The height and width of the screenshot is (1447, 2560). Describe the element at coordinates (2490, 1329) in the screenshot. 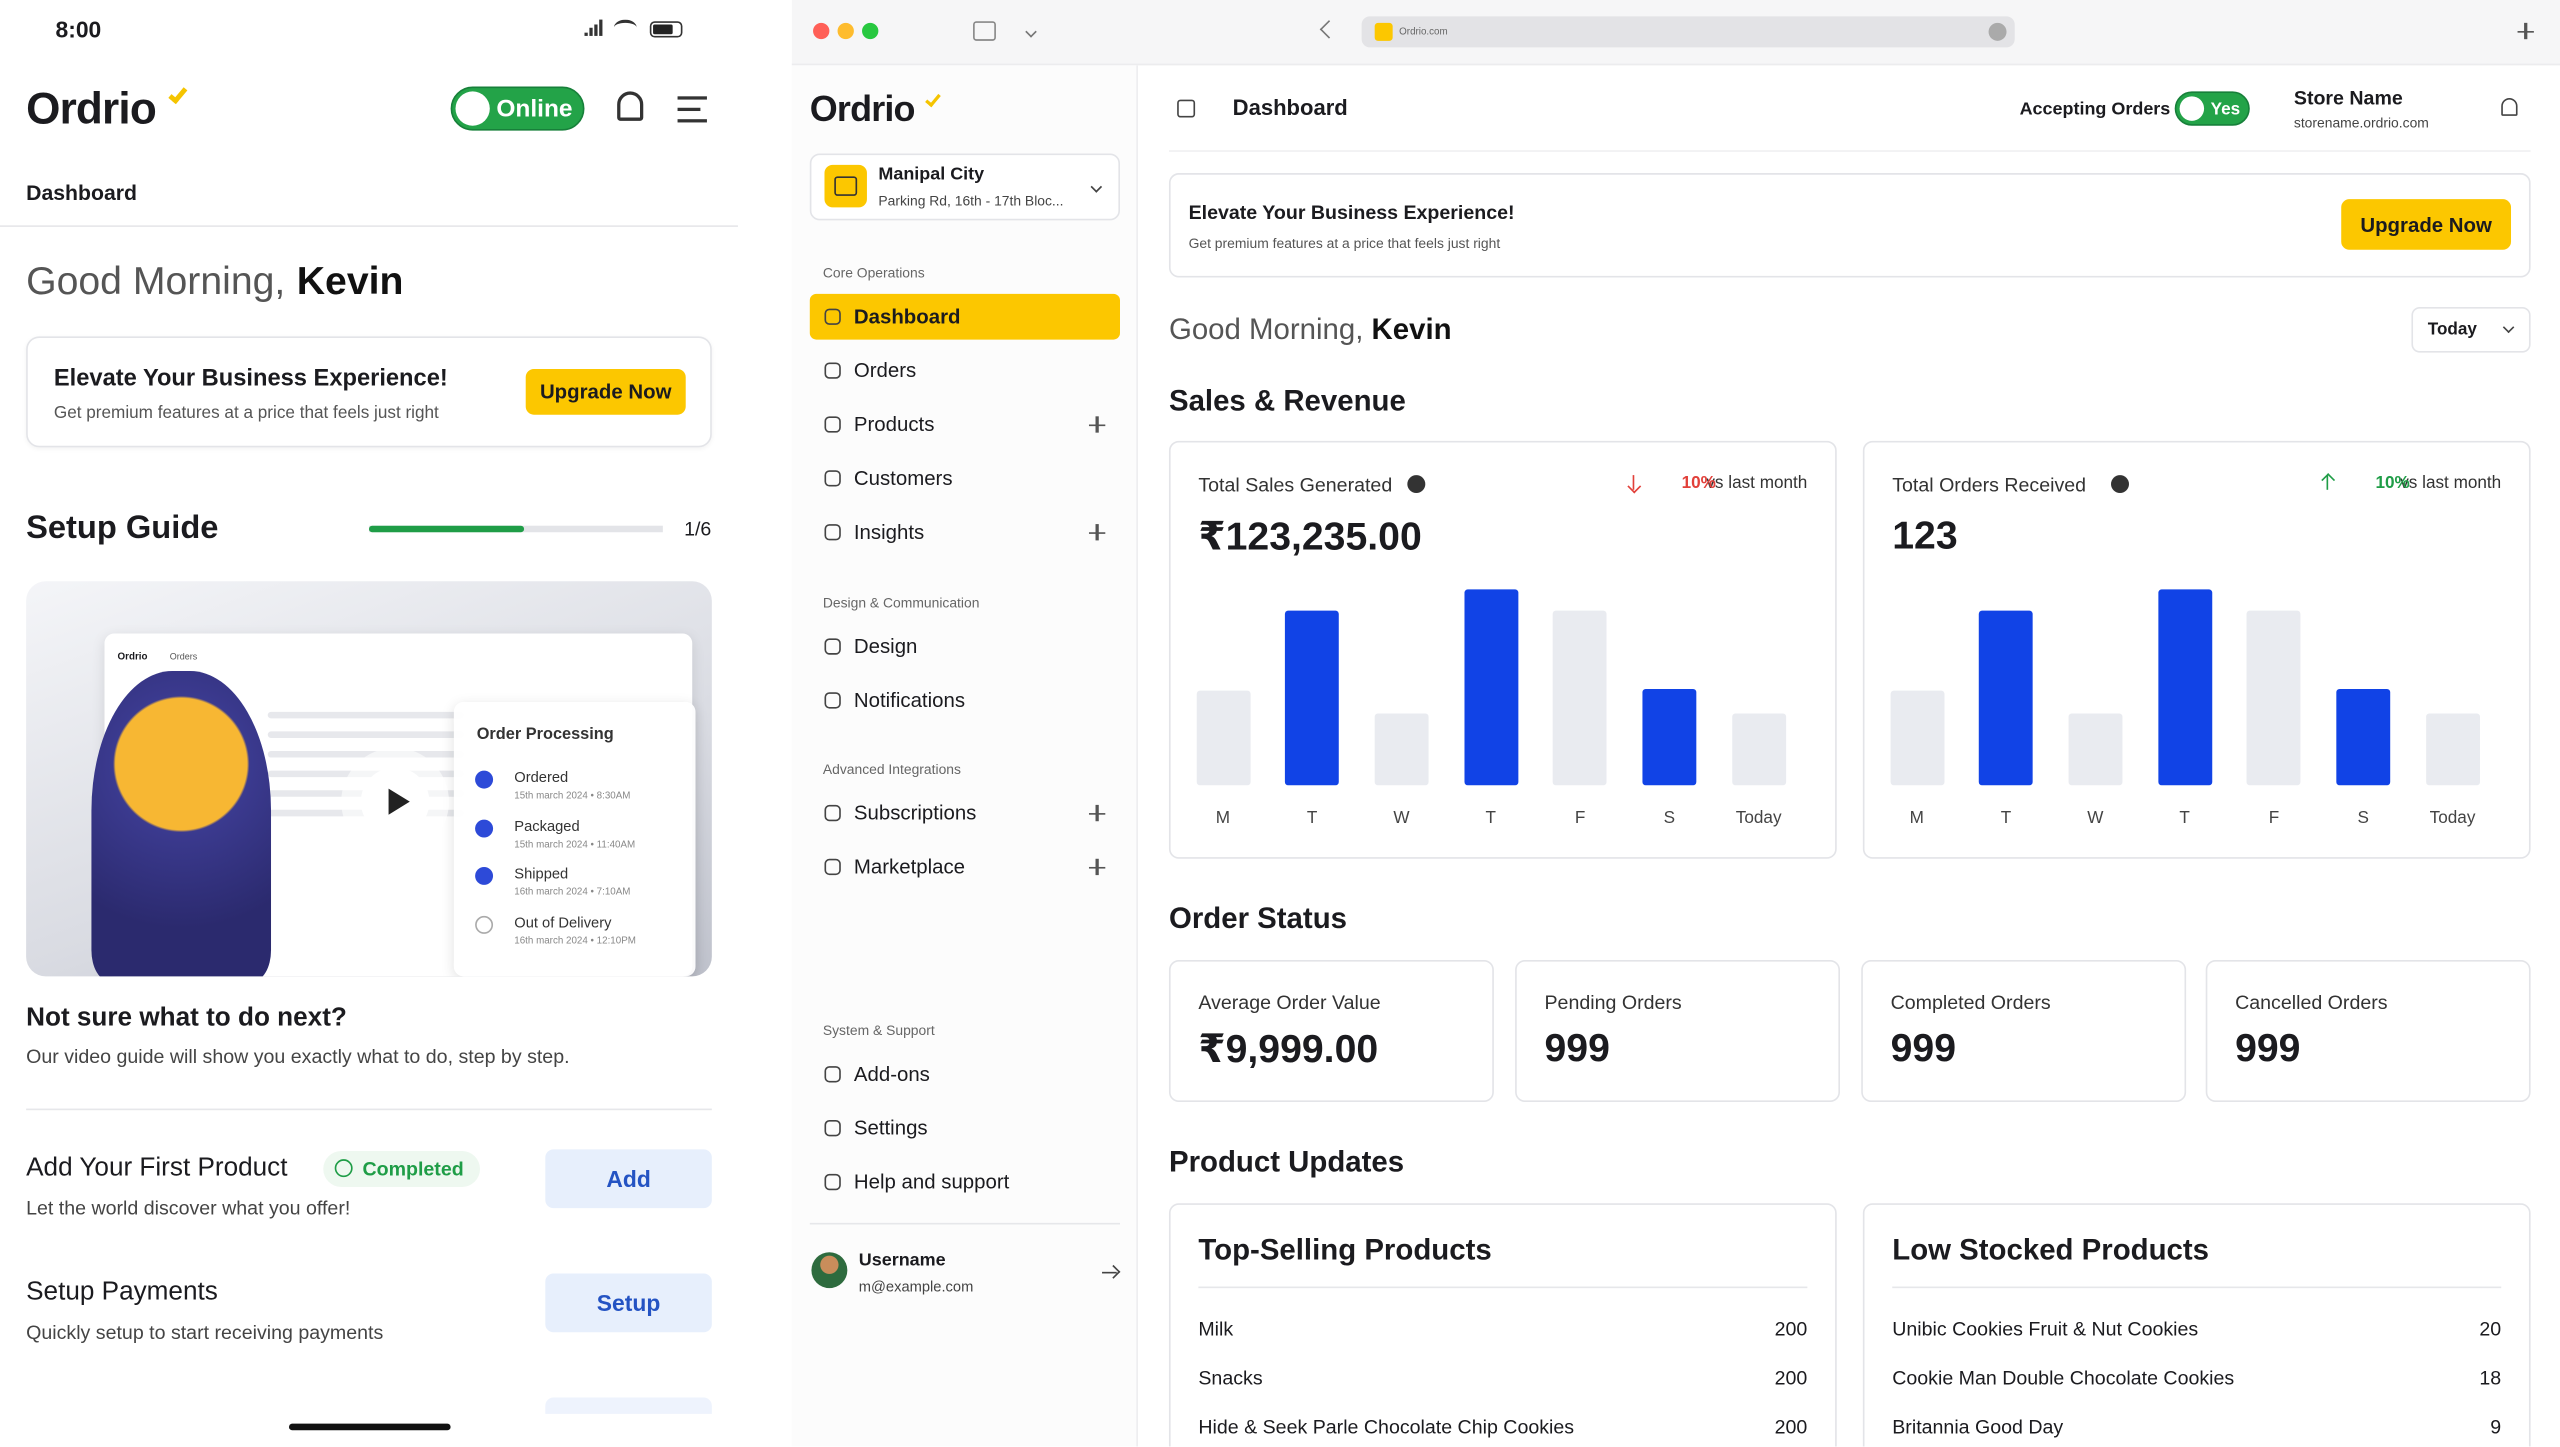

I see `product-qty: 20` at that location.